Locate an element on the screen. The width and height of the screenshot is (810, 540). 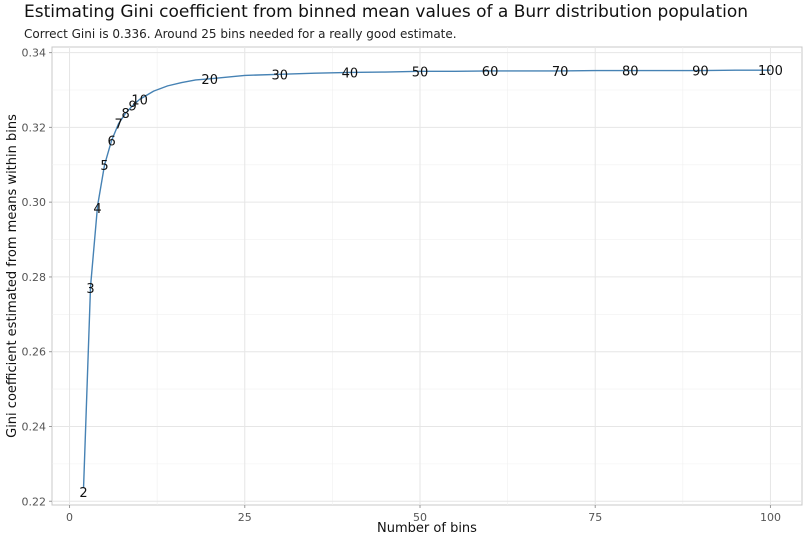
x-axis-ticks: 0 25 50 75 100 is located at coordinates (423, 514).